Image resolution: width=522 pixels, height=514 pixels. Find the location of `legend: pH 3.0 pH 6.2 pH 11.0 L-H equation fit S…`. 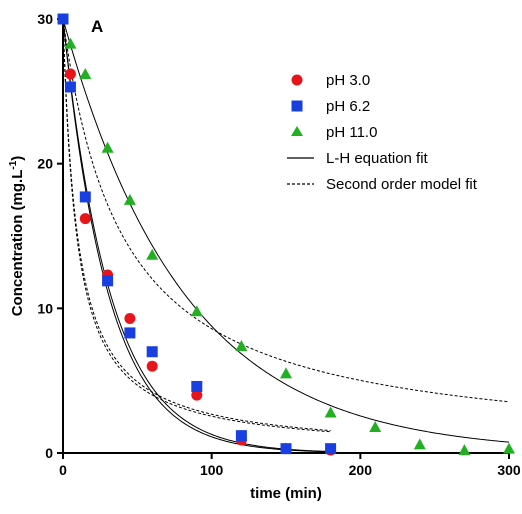

legend: pH 3.0 pH 6.2 pH 11.0 L-H equation fit S… is located at coordinates (382, 132).